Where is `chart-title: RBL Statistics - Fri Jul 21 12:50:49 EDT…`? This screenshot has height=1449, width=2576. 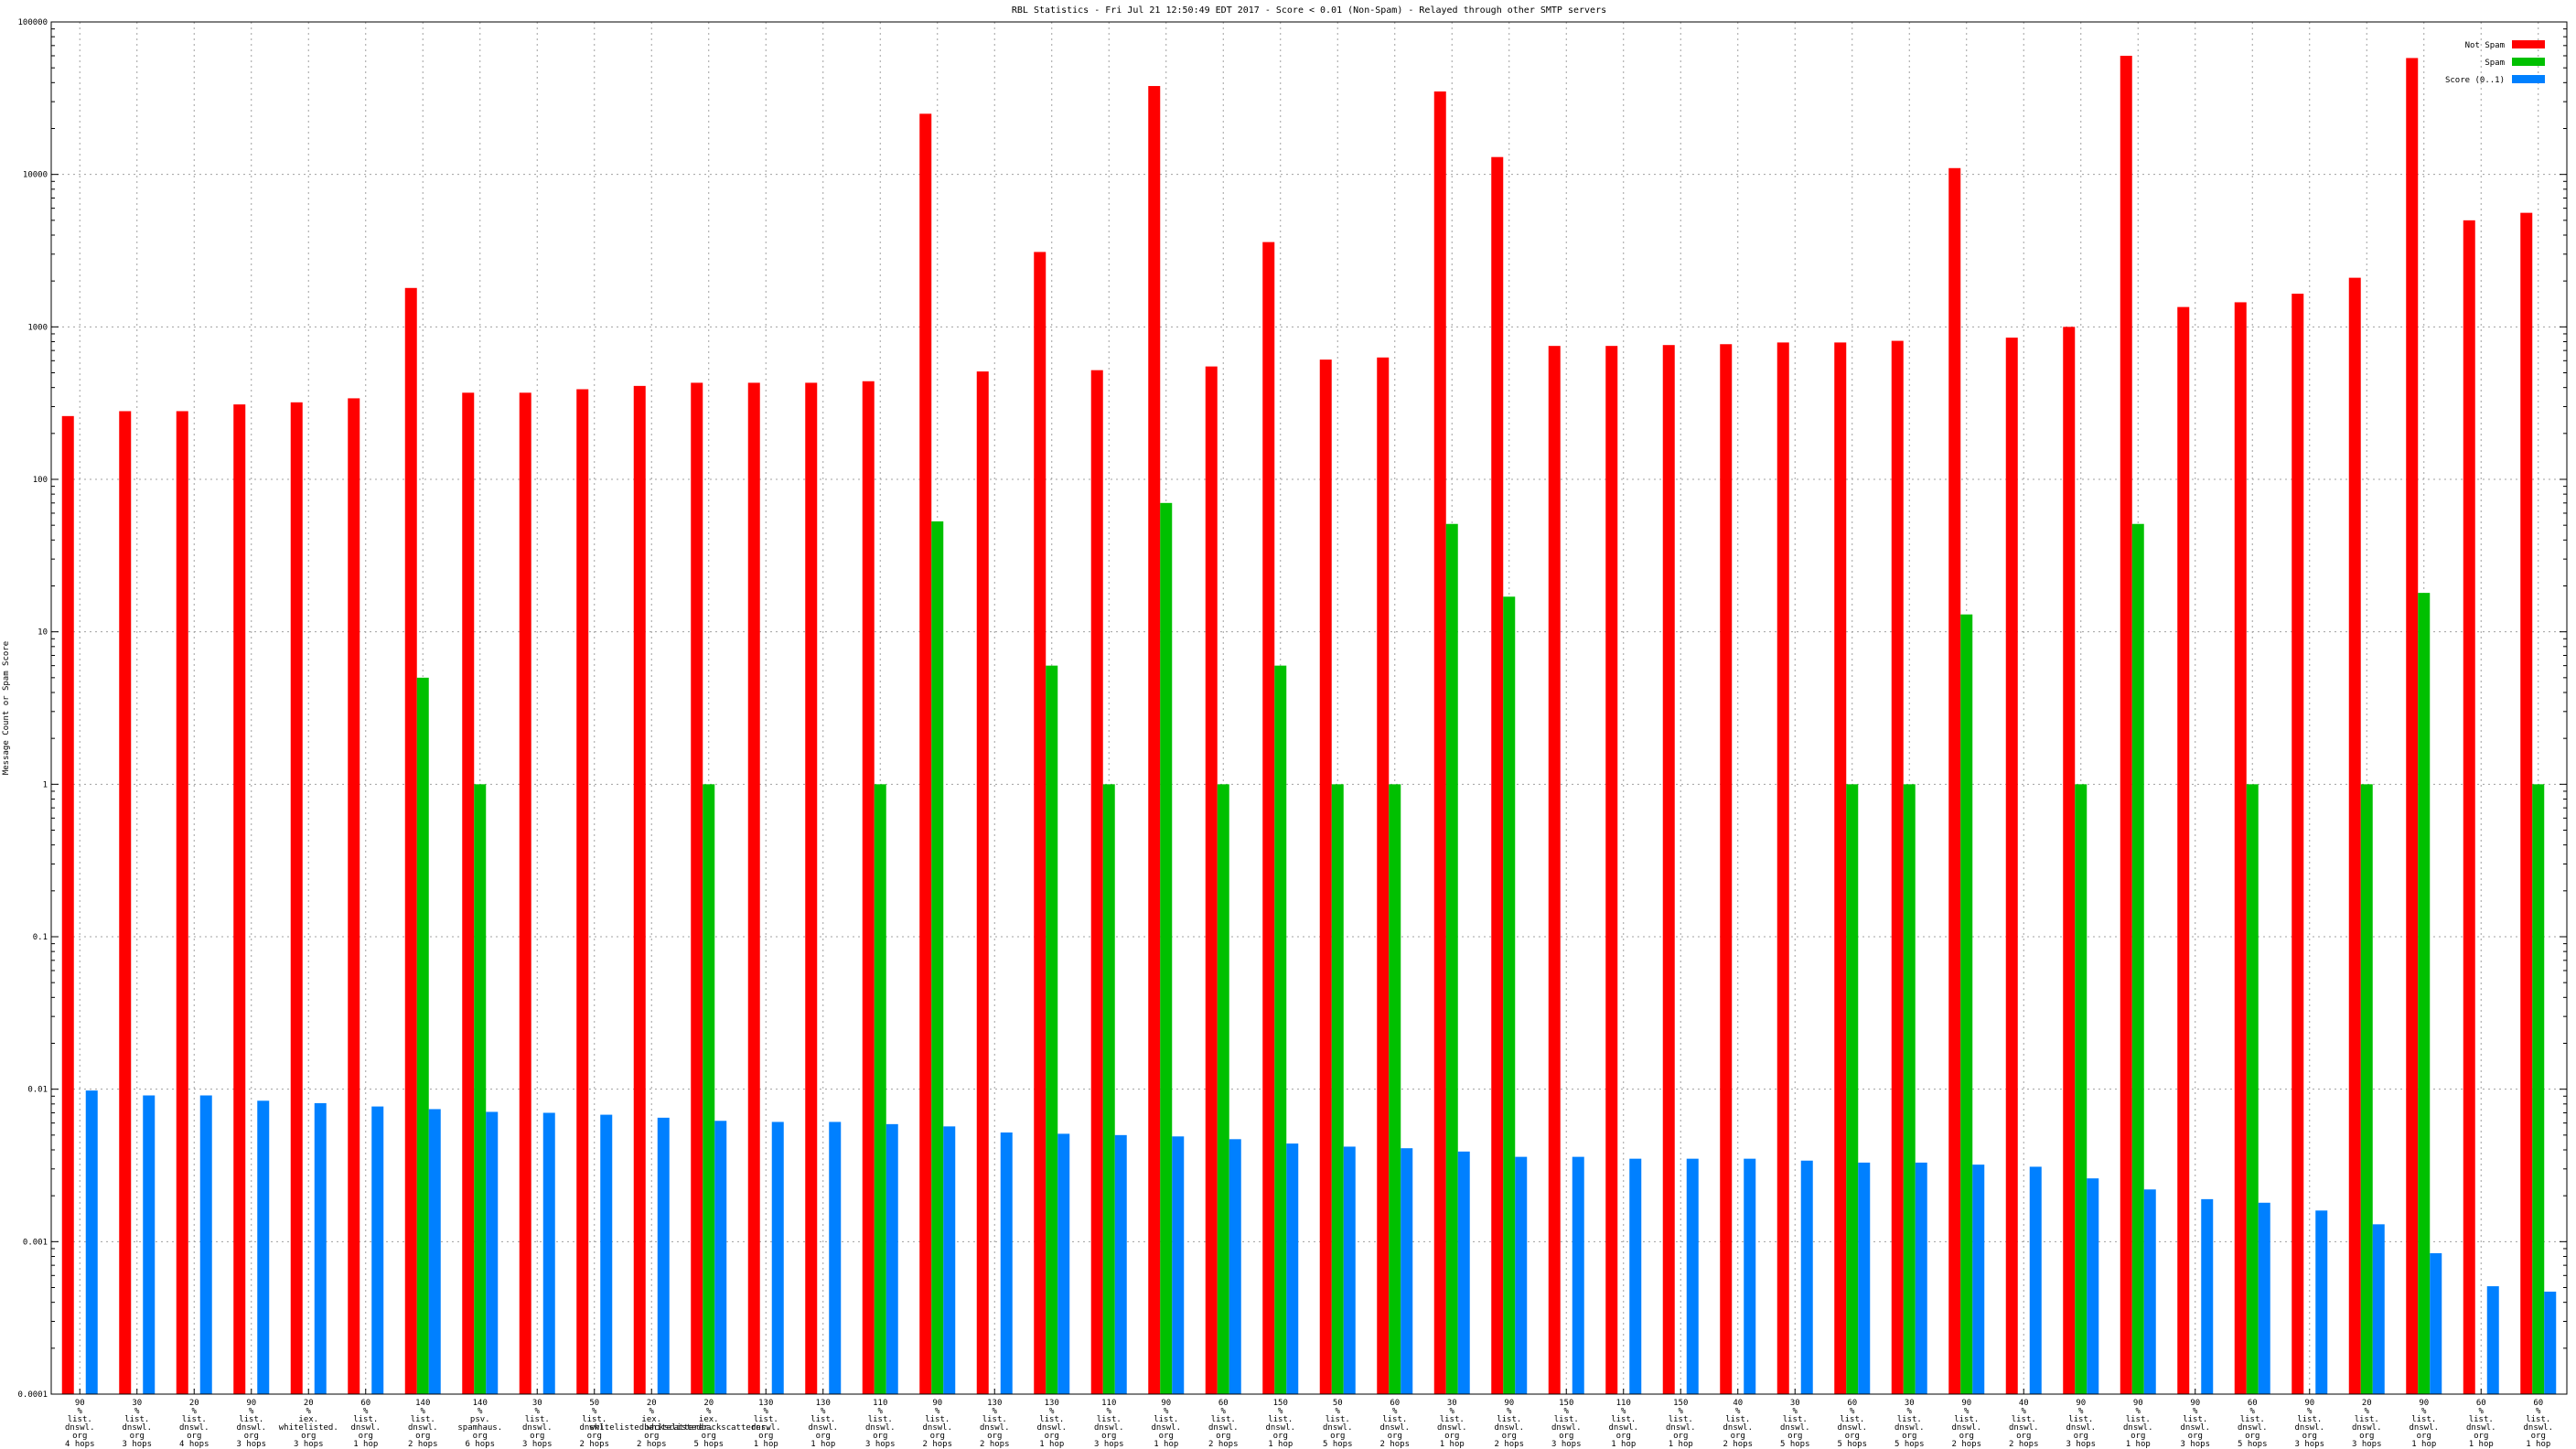 chart-title: RBL Statistics - Fri Jul 21 12:50:49 EDT… is located at coordinates (1309, 11).